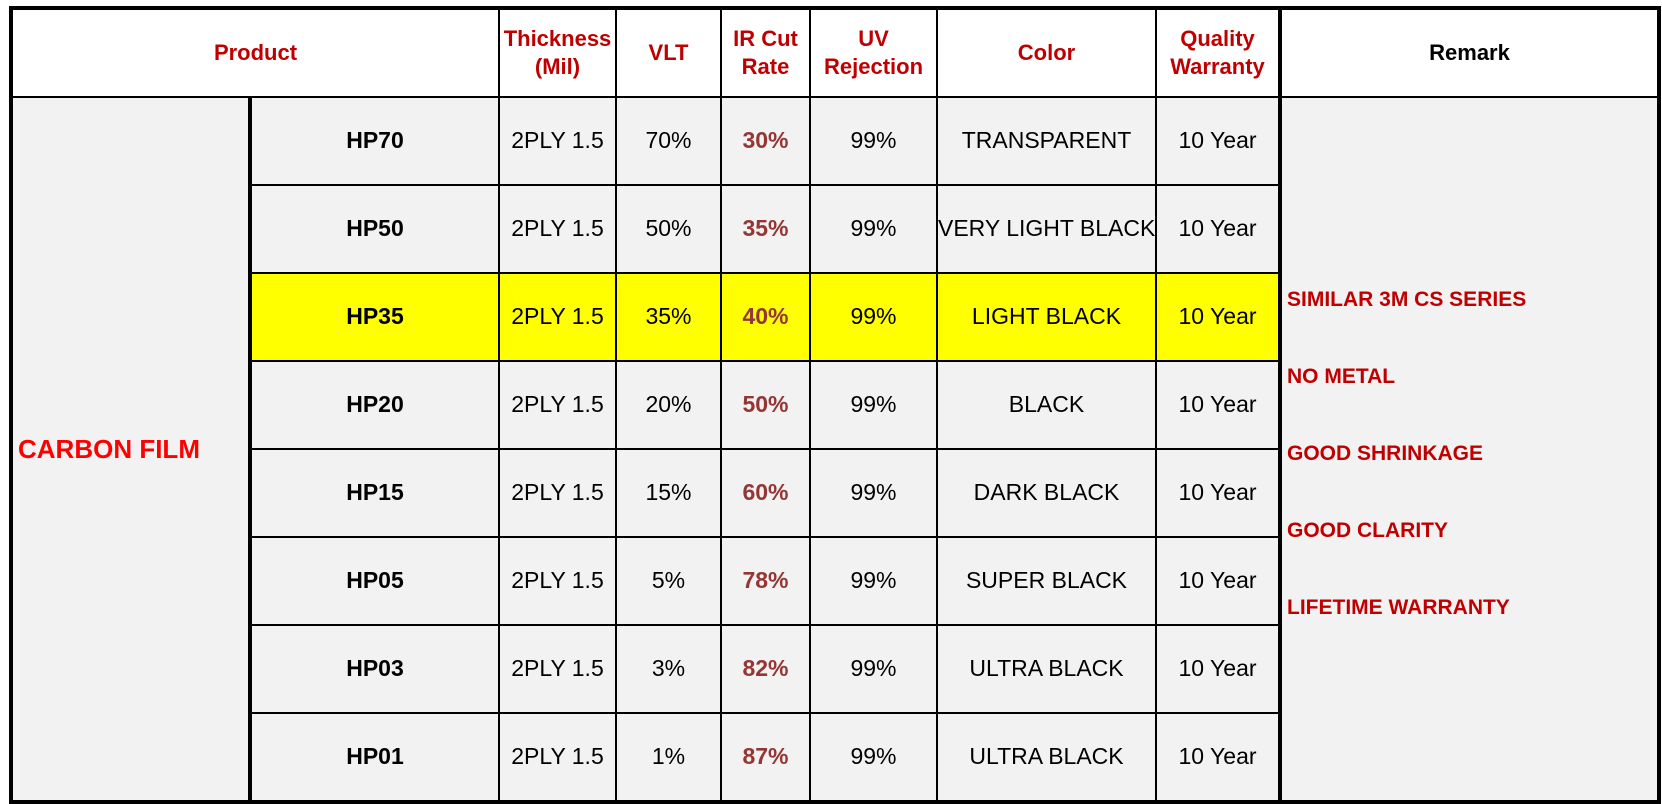 This screenshot has height=804, width=1662. I want to click on header-quality-warranty: Quality Warranty, so click(1218, 52).